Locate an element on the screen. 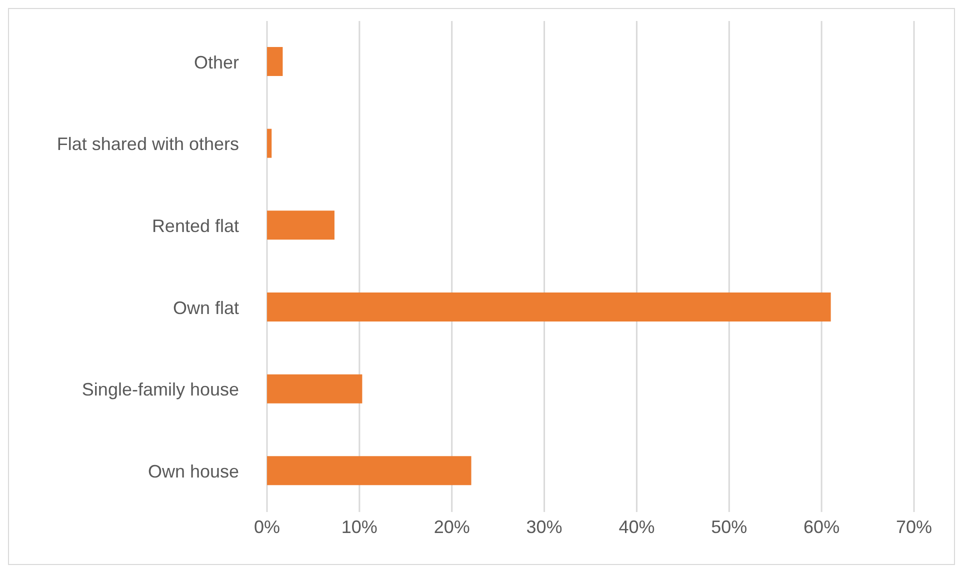 The image size is (963, 573). x-tick-label: 60% is located at coordinates (822, 526).